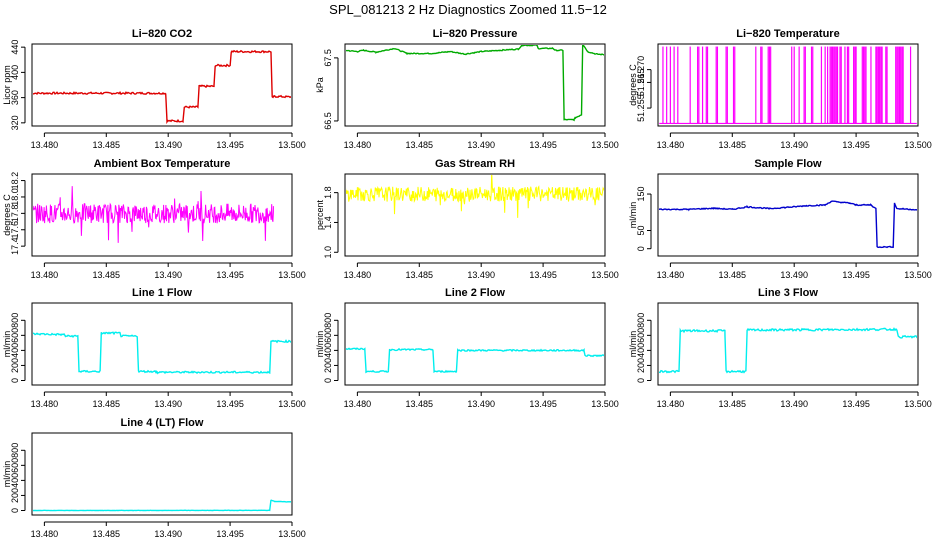 Image resolution: width=936 pixels, height=540 pixels. I want to click on panel-title: Ambient Box Temperature, so click(162, 164).